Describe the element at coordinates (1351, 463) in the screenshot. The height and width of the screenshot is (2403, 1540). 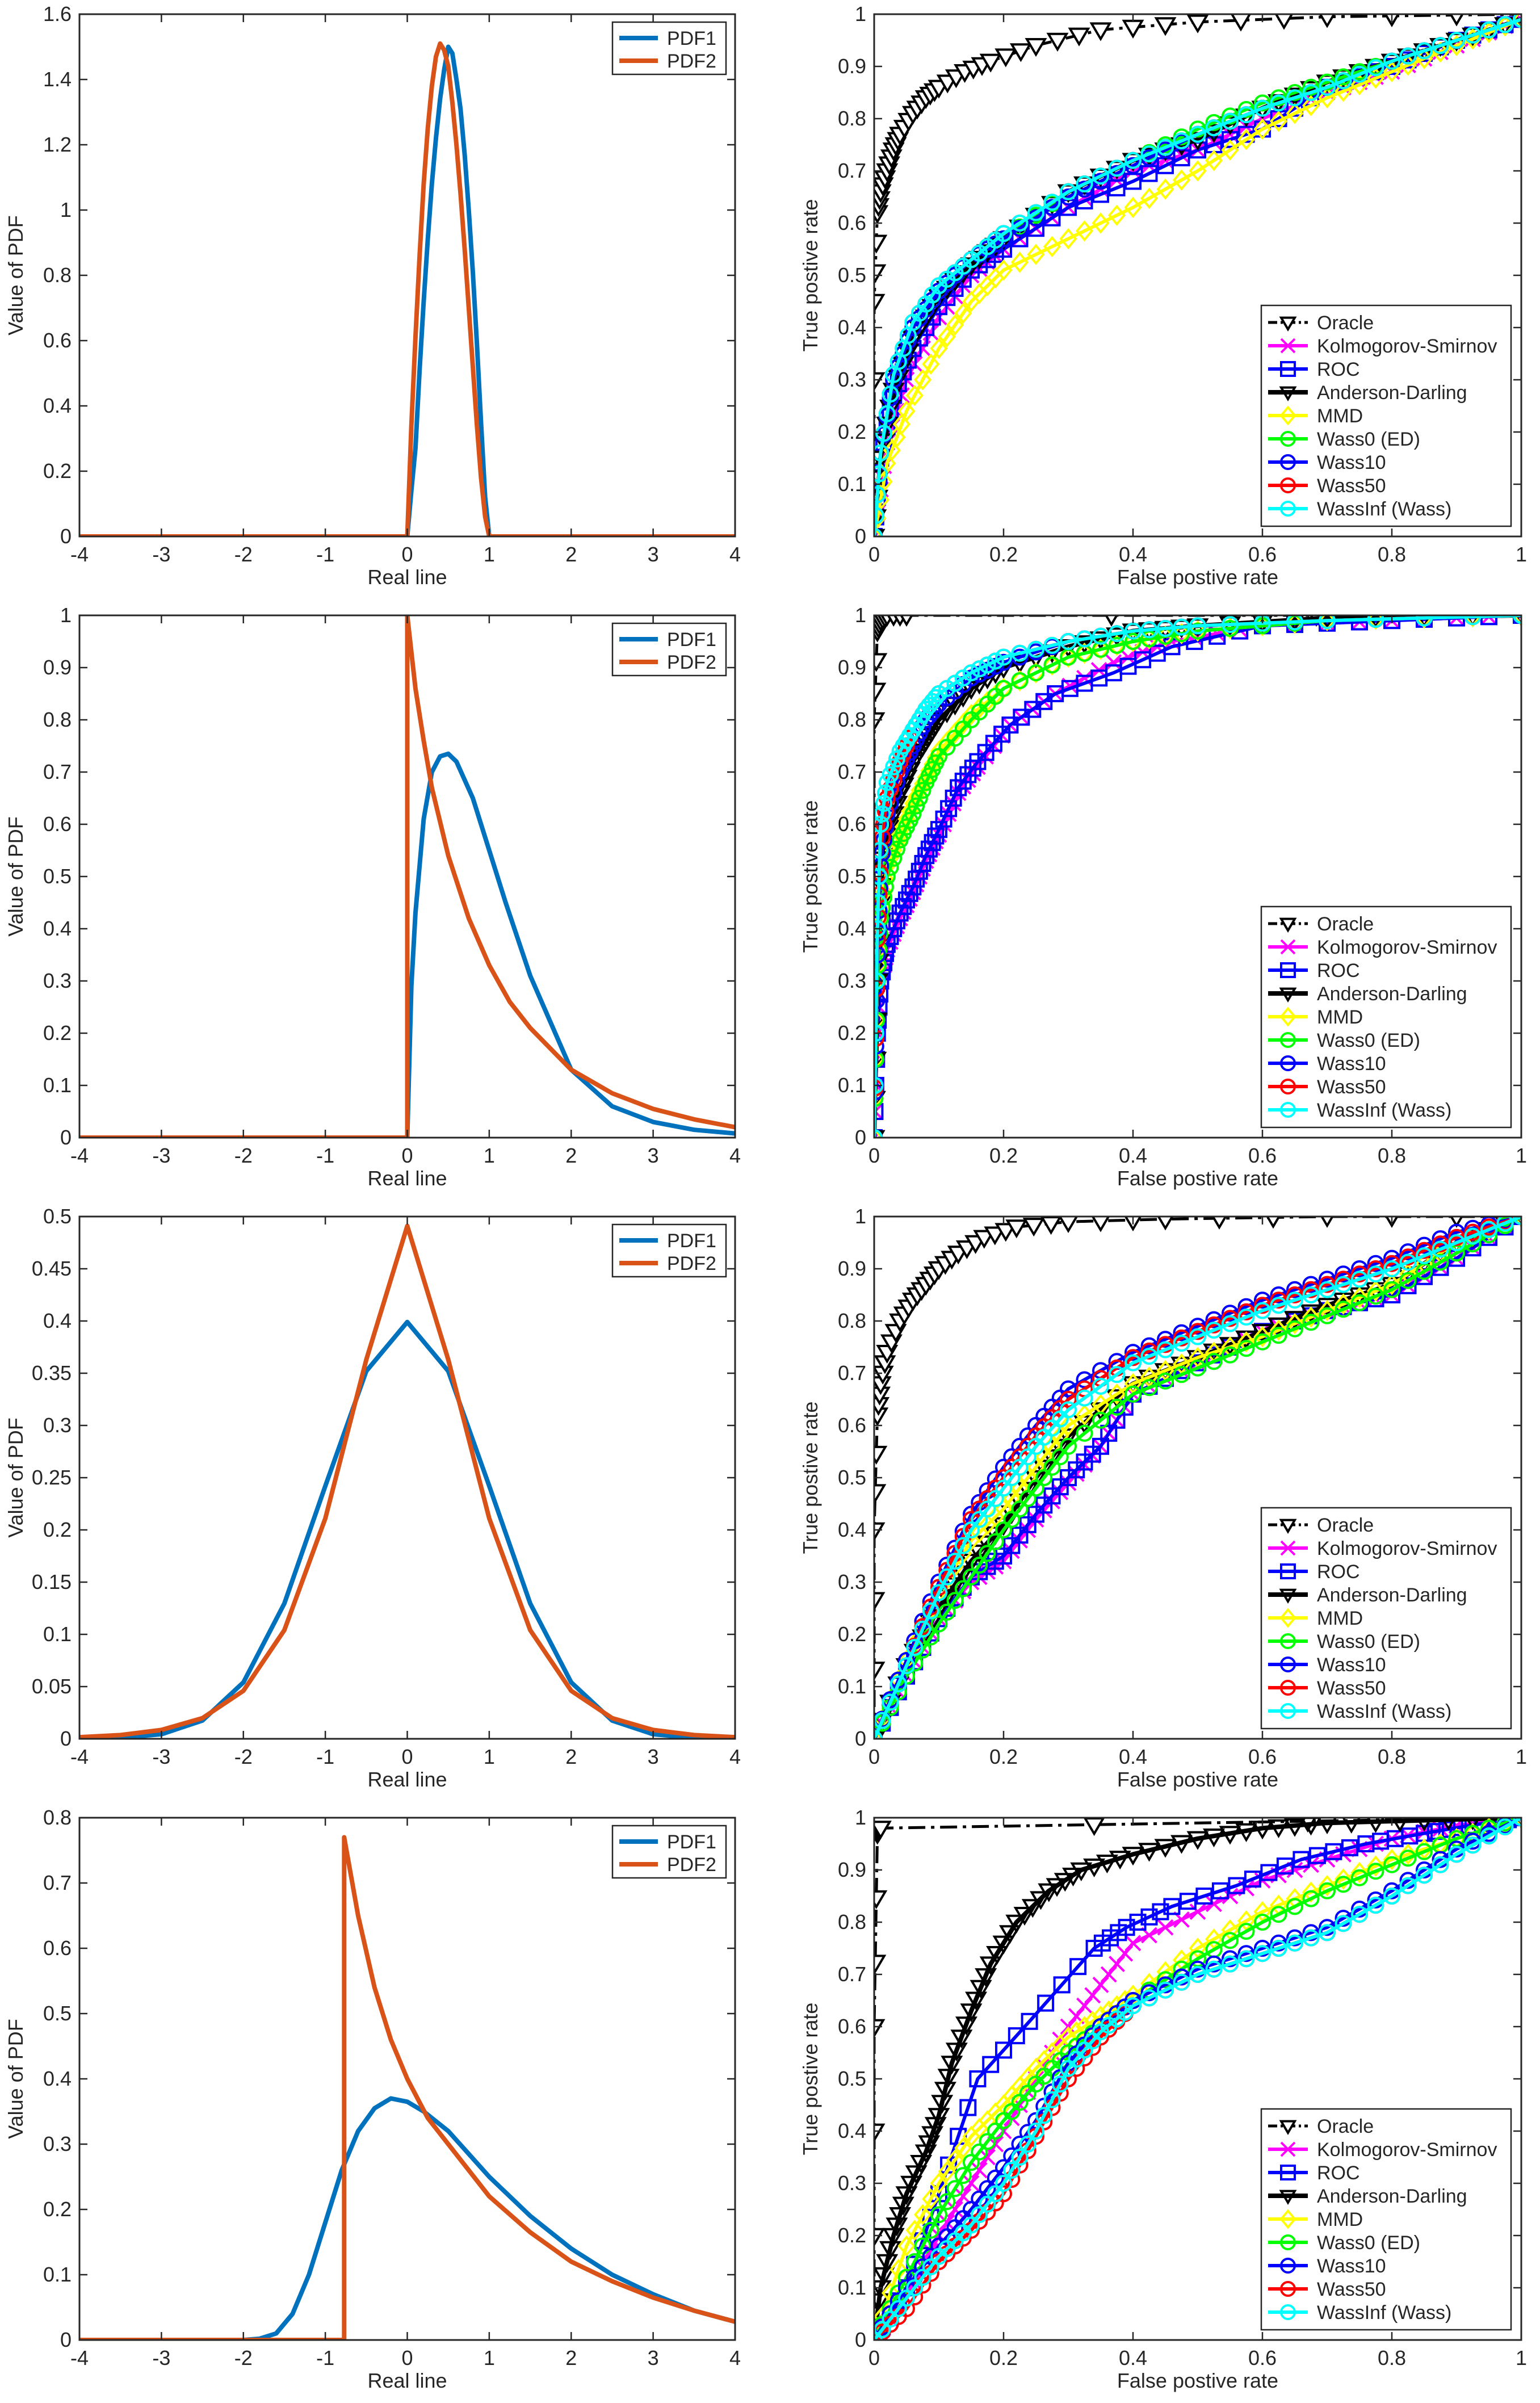
I see `legend-label-wass10: Wass10` at that location.